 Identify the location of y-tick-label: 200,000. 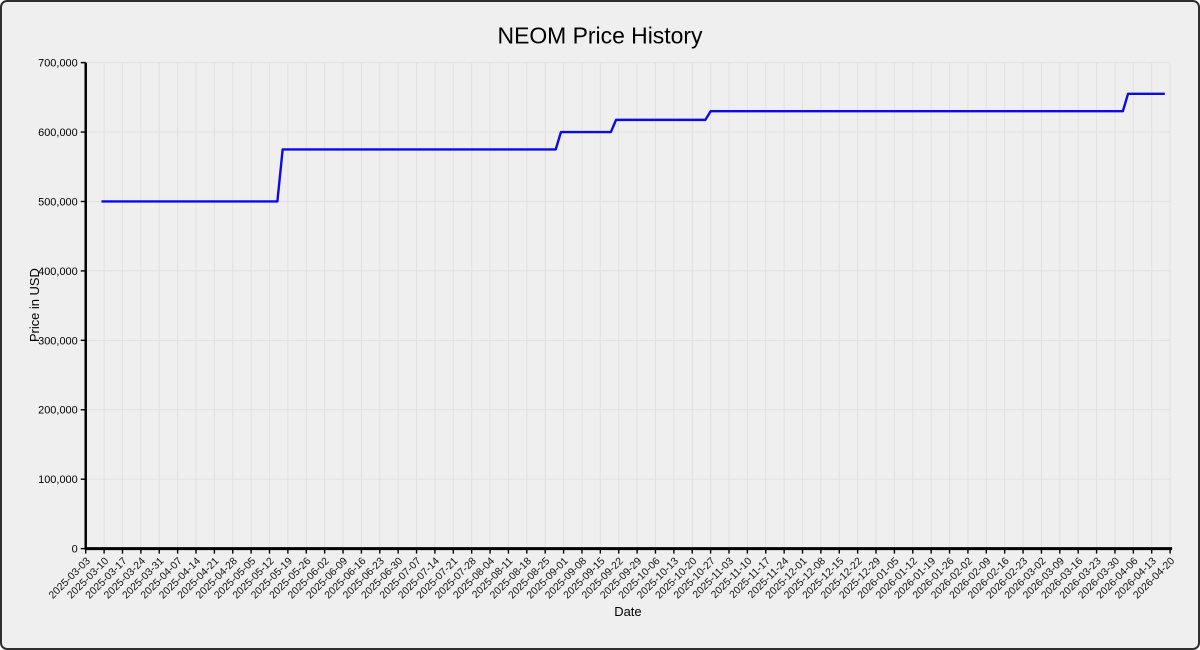
(58, 411).